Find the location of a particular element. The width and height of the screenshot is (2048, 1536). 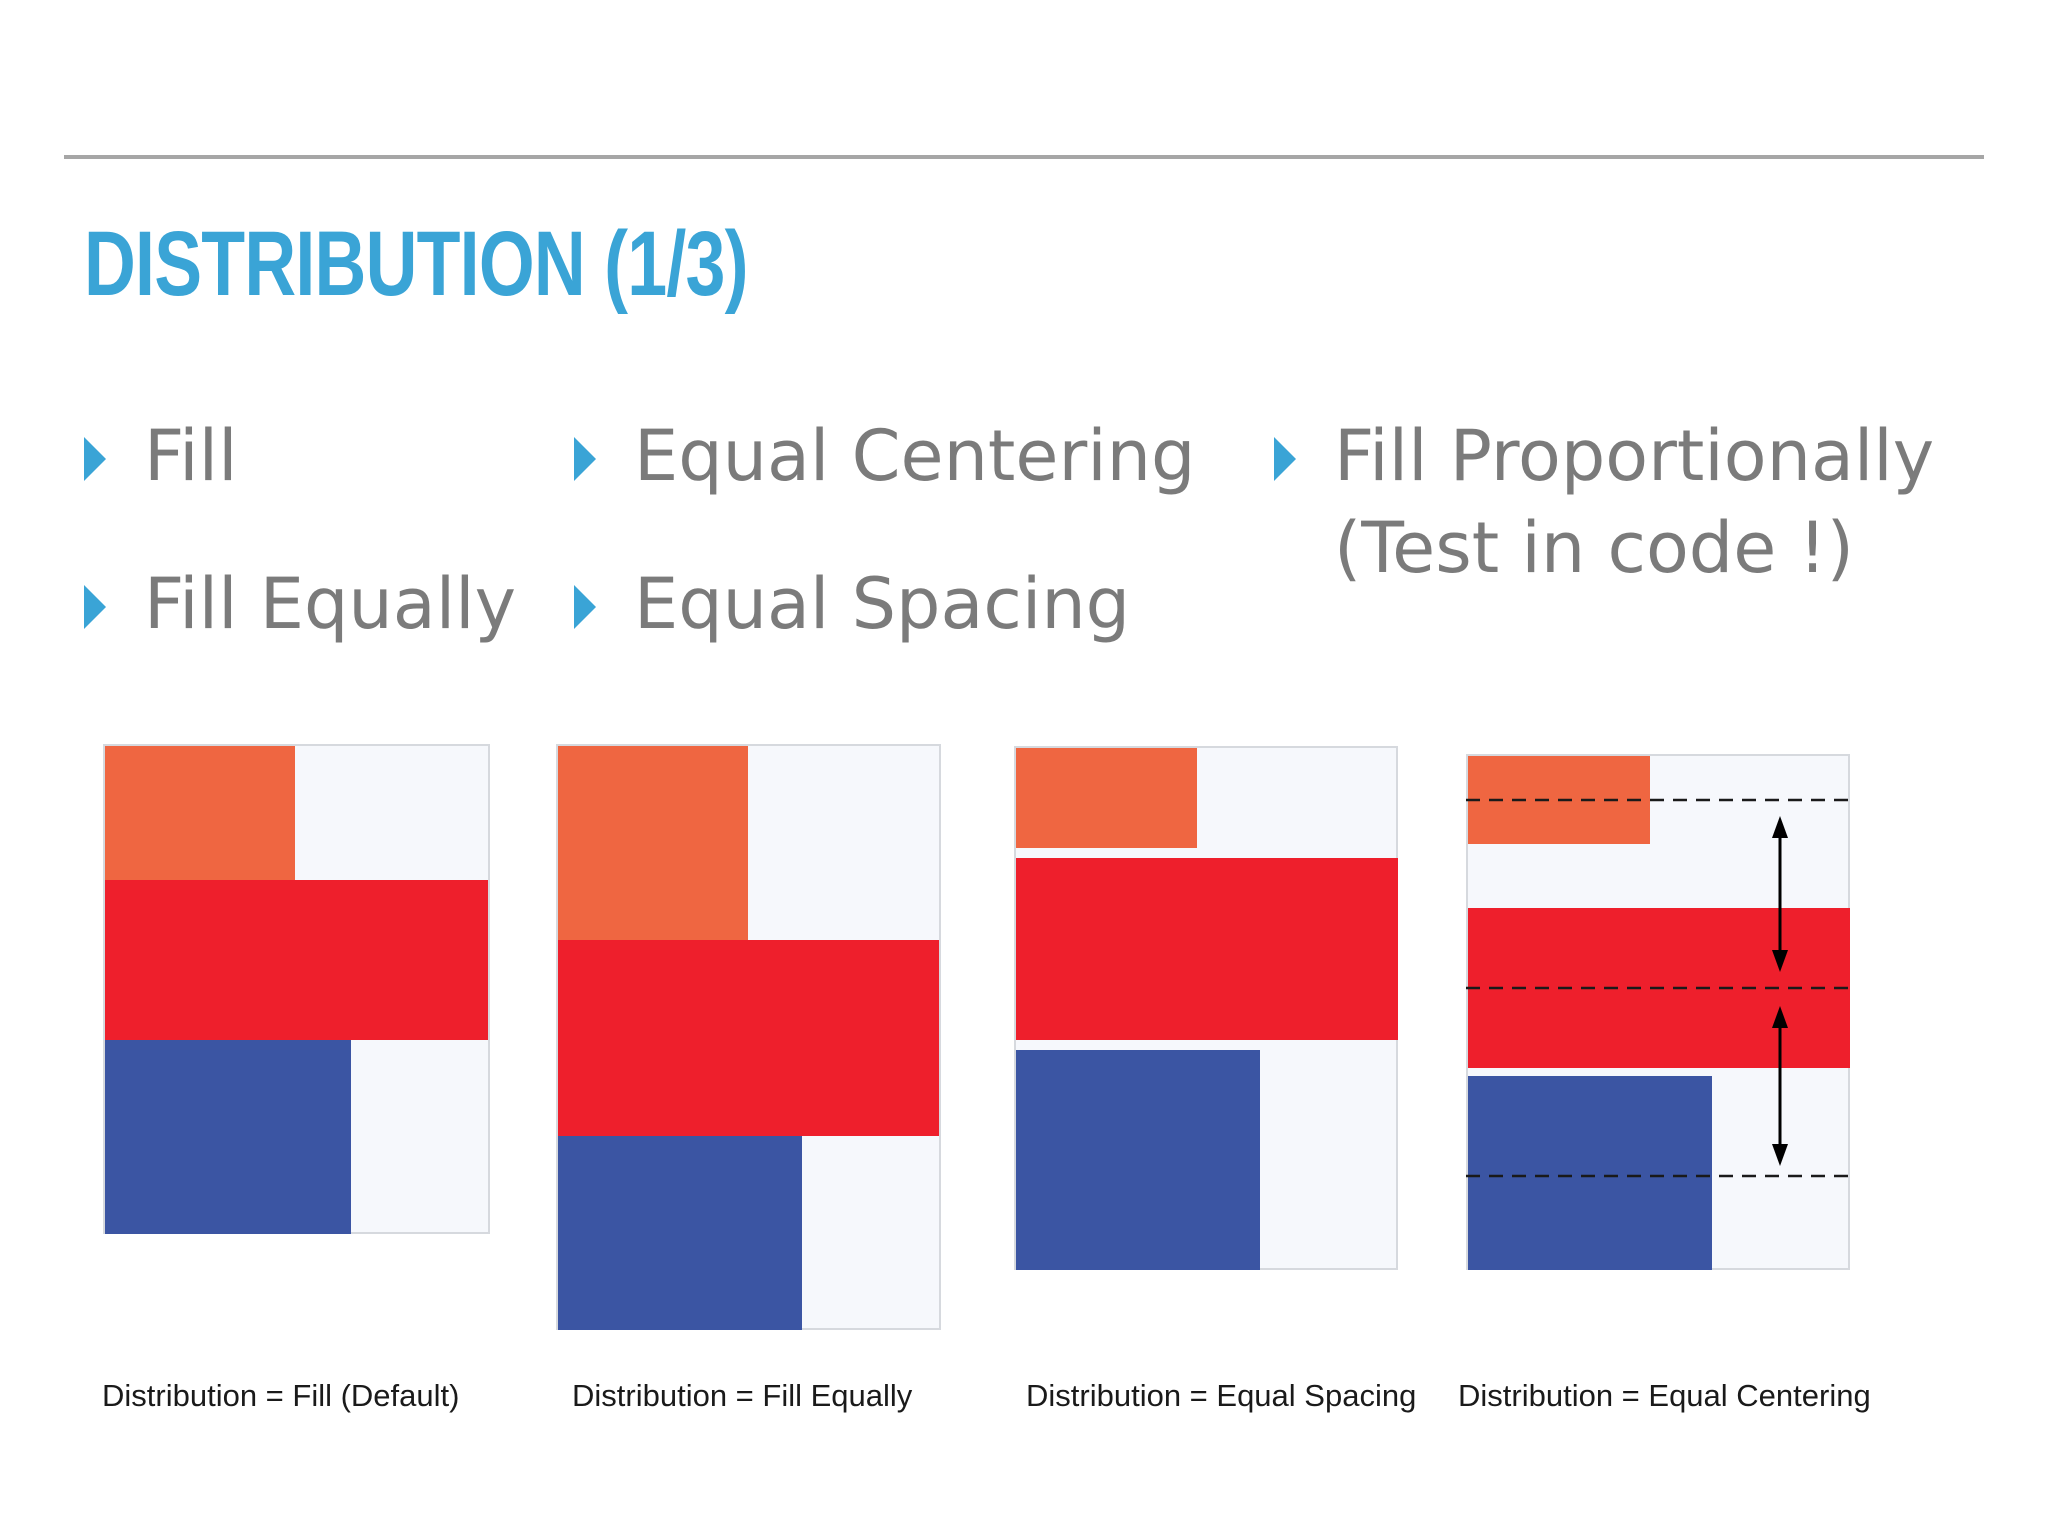

bullet-label: Fill is located at coordinates (191, 456).